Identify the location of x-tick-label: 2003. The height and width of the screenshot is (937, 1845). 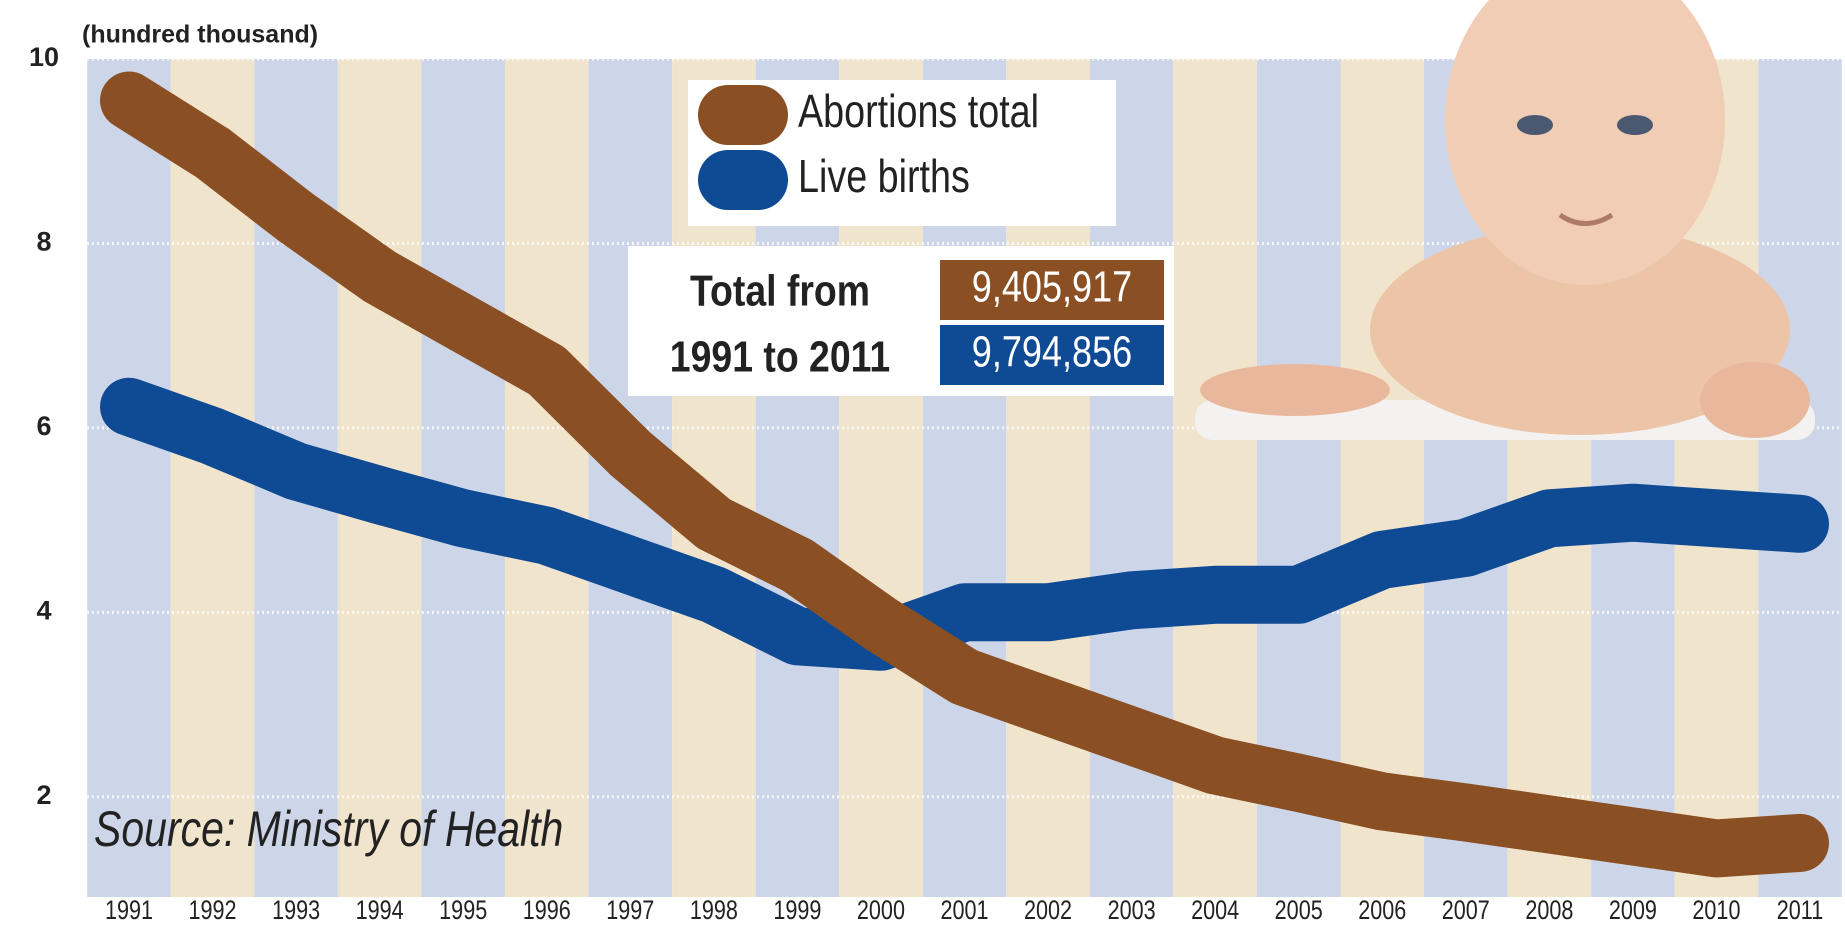
(1132, 911).